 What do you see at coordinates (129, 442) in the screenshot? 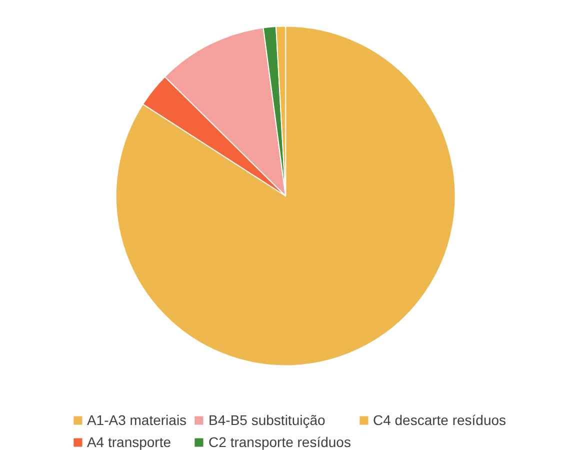
I see `legend-label: A4 transporte` at bounding box center [129, 442].